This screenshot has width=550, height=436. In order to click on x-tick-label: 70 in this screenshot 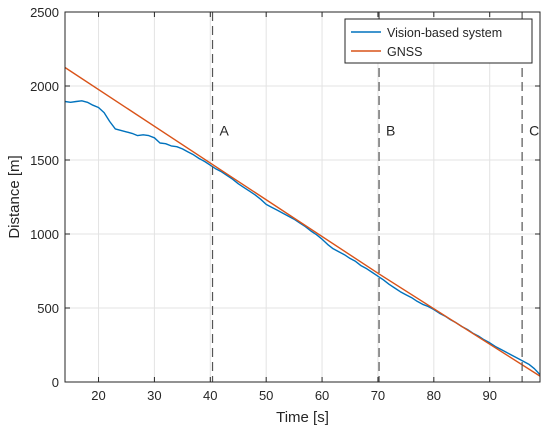, I will do `click(378, 395)`.